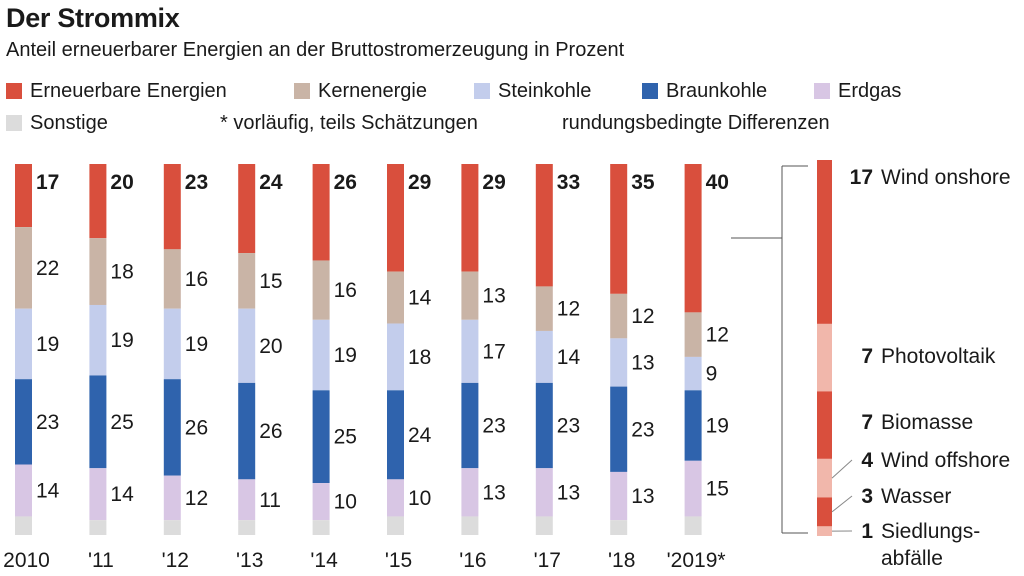 This screenshot has width=1024, height=576. I want to click on breakdown-segment-wasser, so click(824, 512).